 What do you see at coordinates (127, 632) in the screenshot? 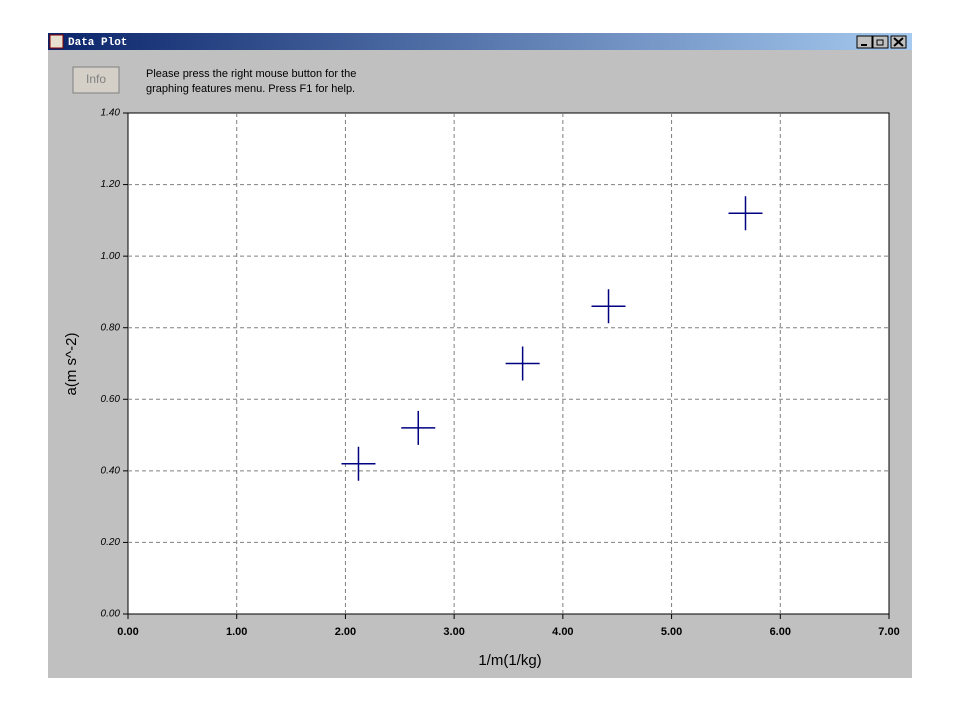
I see `x-tick-label: 0.00` at bounding box center [127, 632].